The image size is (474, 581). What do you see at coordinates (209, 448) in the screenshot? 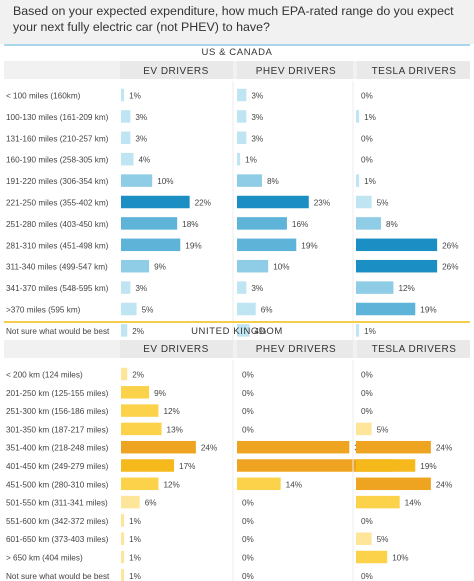
I see `data-label: 24%` at bounding box center [209, 448].